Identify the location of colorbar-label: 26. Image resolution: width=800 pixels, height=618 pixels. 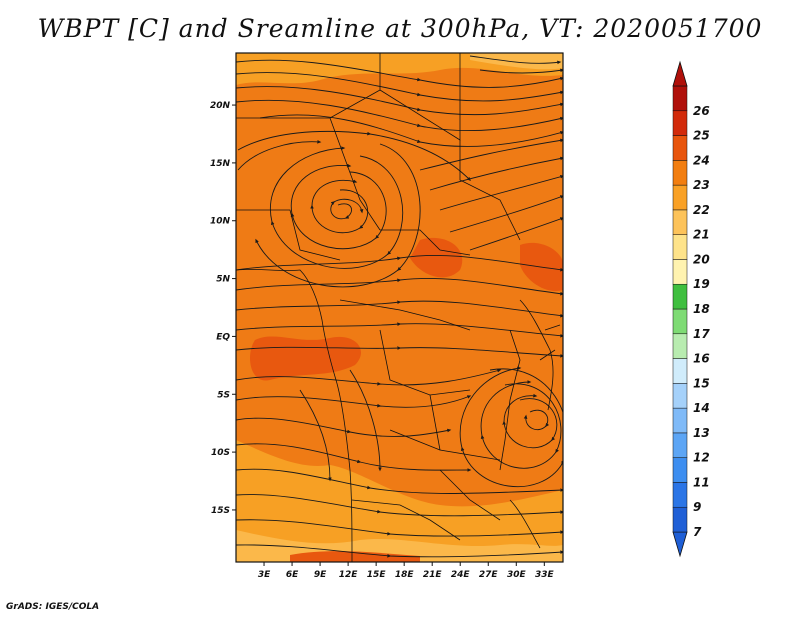
(701, 111).